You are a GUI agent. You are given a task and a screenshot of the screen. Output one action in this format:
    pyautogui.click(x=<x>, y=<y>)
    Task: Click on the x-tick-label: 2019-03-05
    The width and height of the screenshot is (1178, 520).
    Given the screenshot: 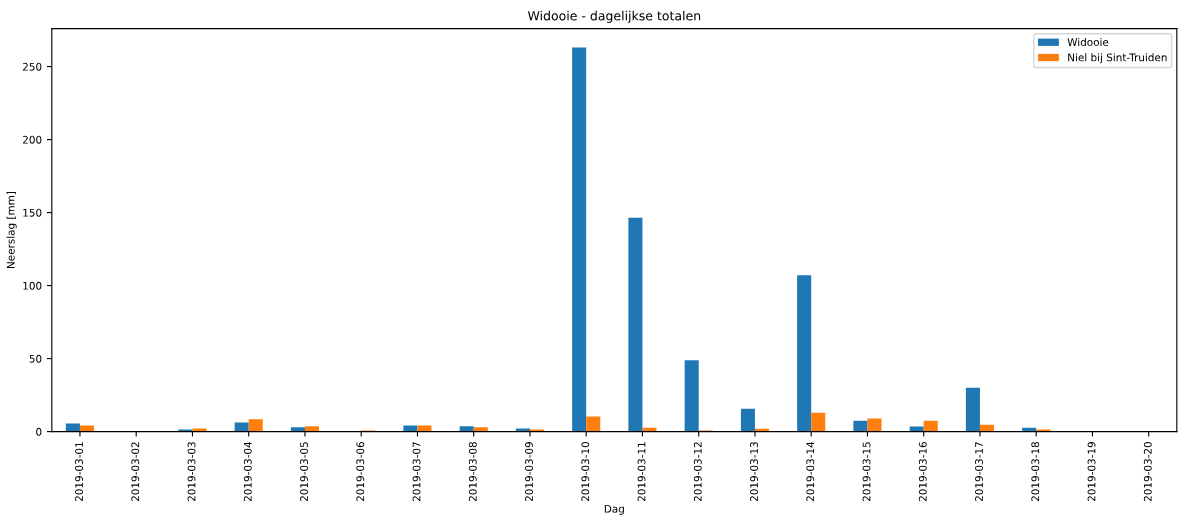 What is the action you would take?
    pyautogui.click(x=304, y=472)
    